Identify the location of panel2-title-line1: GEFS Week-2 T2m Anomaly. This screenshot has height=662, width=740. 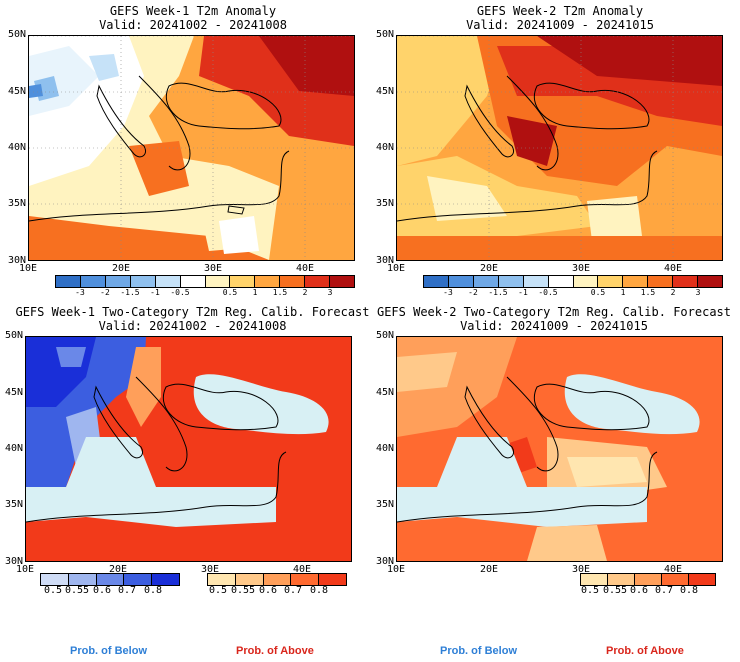
(560, 11).